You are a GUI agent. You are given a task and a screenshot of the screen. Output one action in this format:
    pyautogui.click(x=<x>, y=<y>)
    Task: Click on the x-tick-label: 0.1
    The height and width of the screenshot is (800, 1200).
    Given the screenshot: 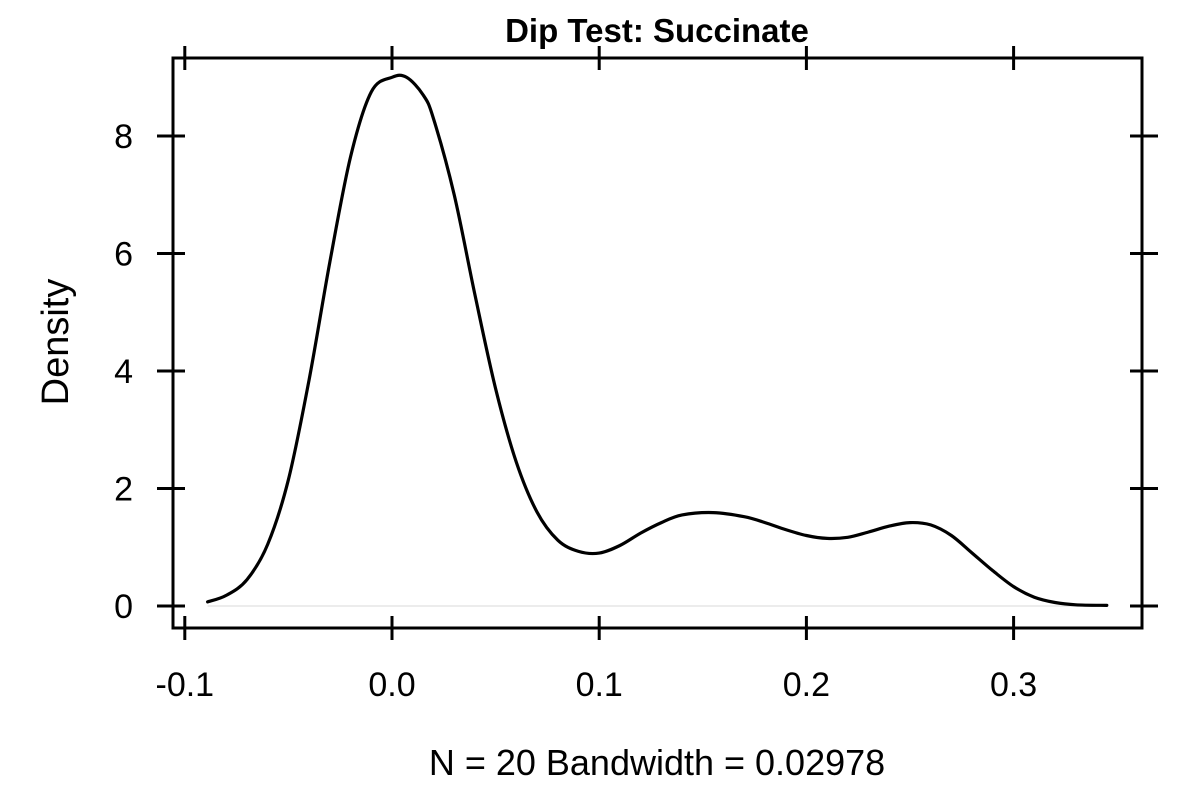 What is the action you would take?
    pyautogui.click(x=599, y=685)
    